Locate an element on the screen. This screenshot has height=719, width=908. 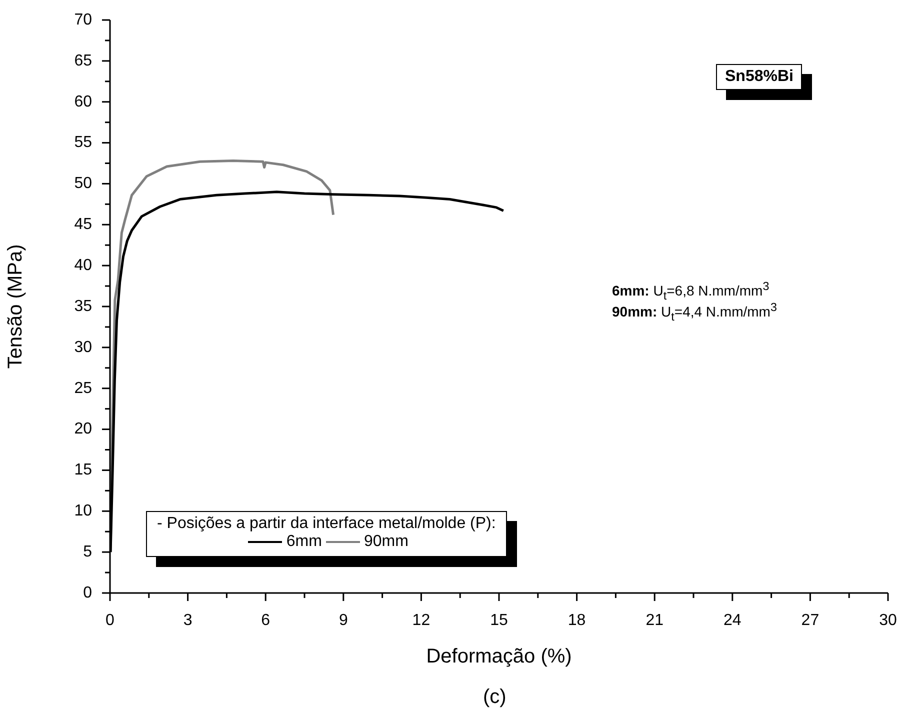
y-tick-label: 55 is located at coordinates (83, 143).